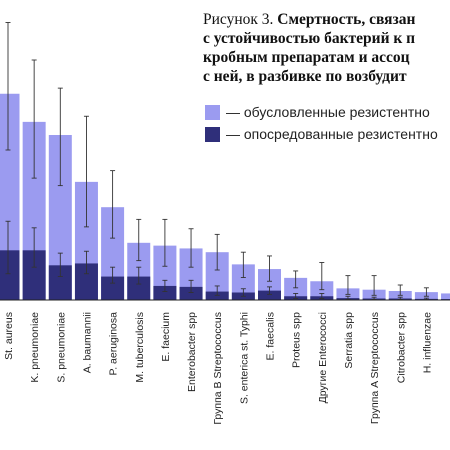 The image size is (450, 450). Describe the element at coordinates (140, 347) in the screenshot. I see `x-tick-label-5: M. tuberculosis` at that location.